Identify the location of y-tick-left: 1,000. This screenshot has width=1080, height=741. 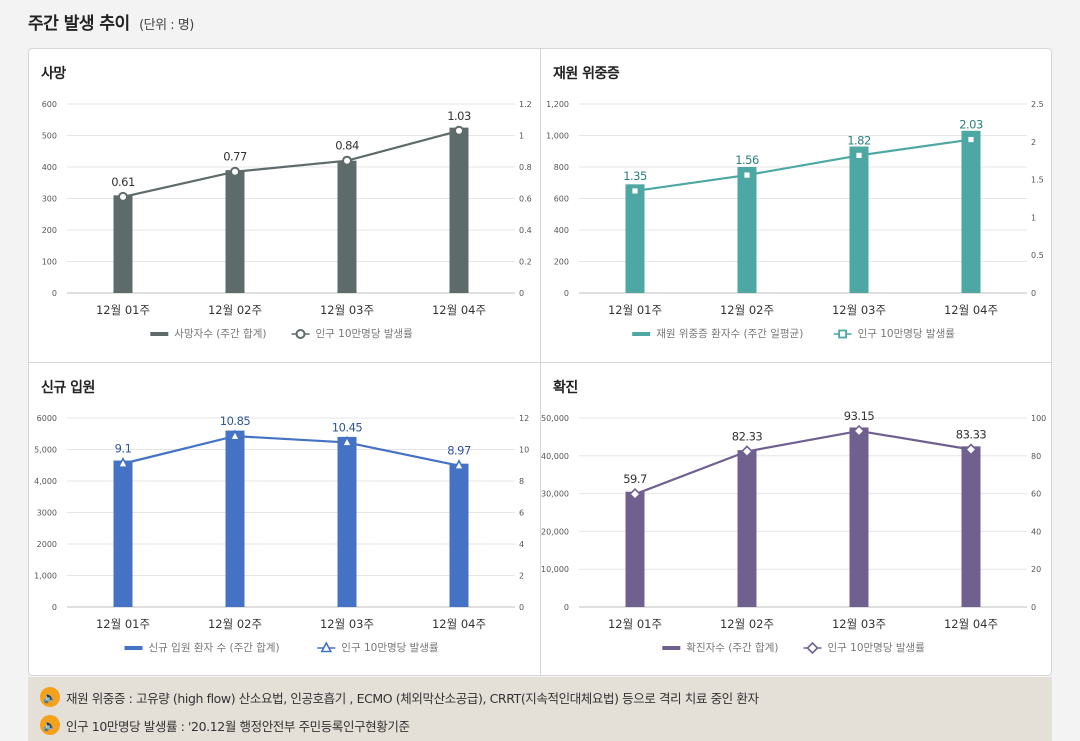
(45, 576).